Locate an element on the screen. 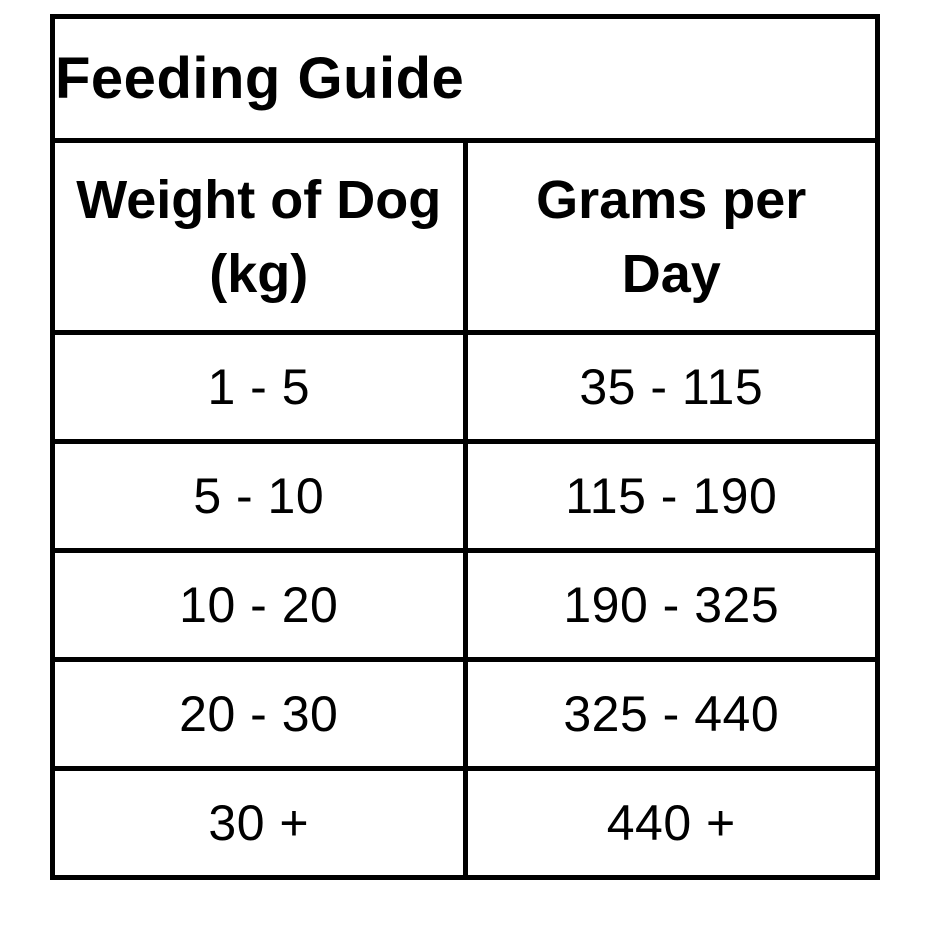 This screenshot has height=930, width=930. column-header-weight-line2: (kg) is located at coordinates (259, 273).